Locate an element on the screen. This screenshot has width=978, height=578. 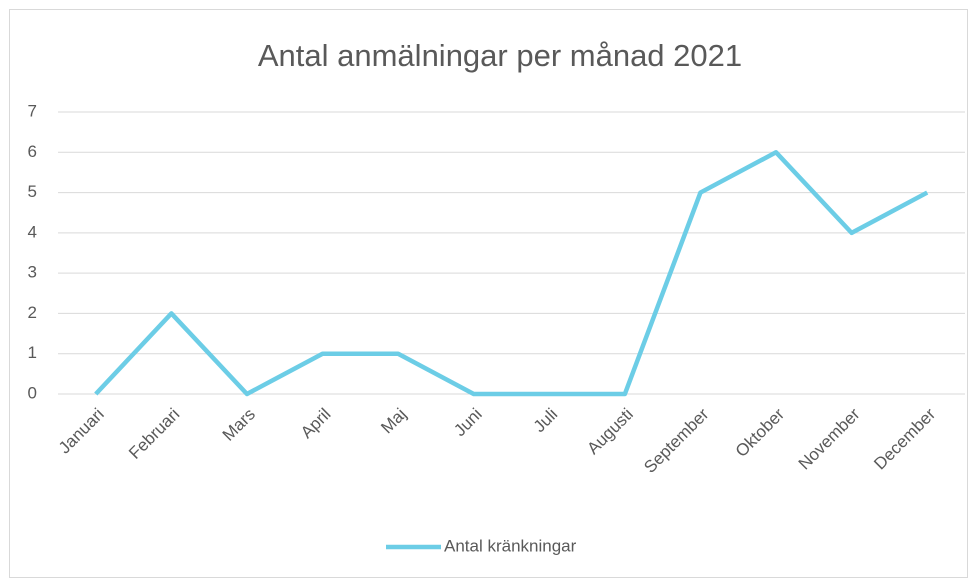
y-tick-label: 1 is located at coordinates (32, 352).